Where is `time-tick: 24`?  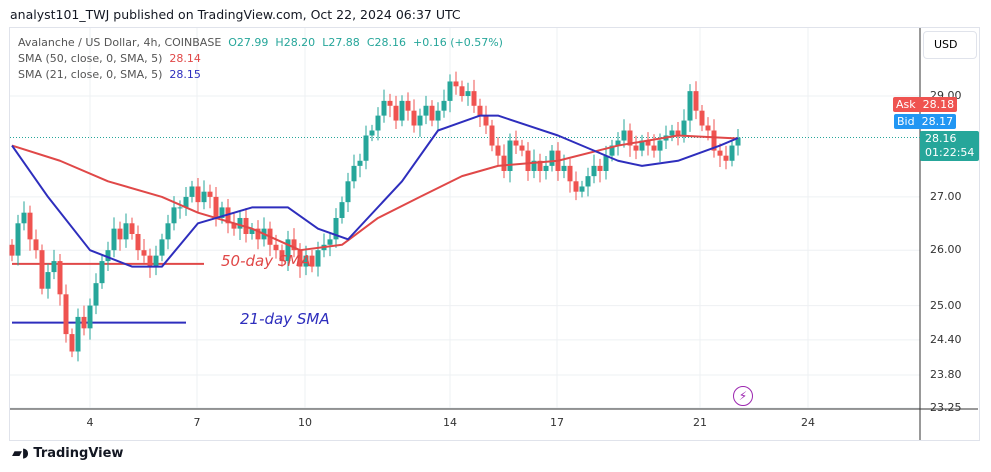 time-tick: 24 is located at coordinates (808, 422).